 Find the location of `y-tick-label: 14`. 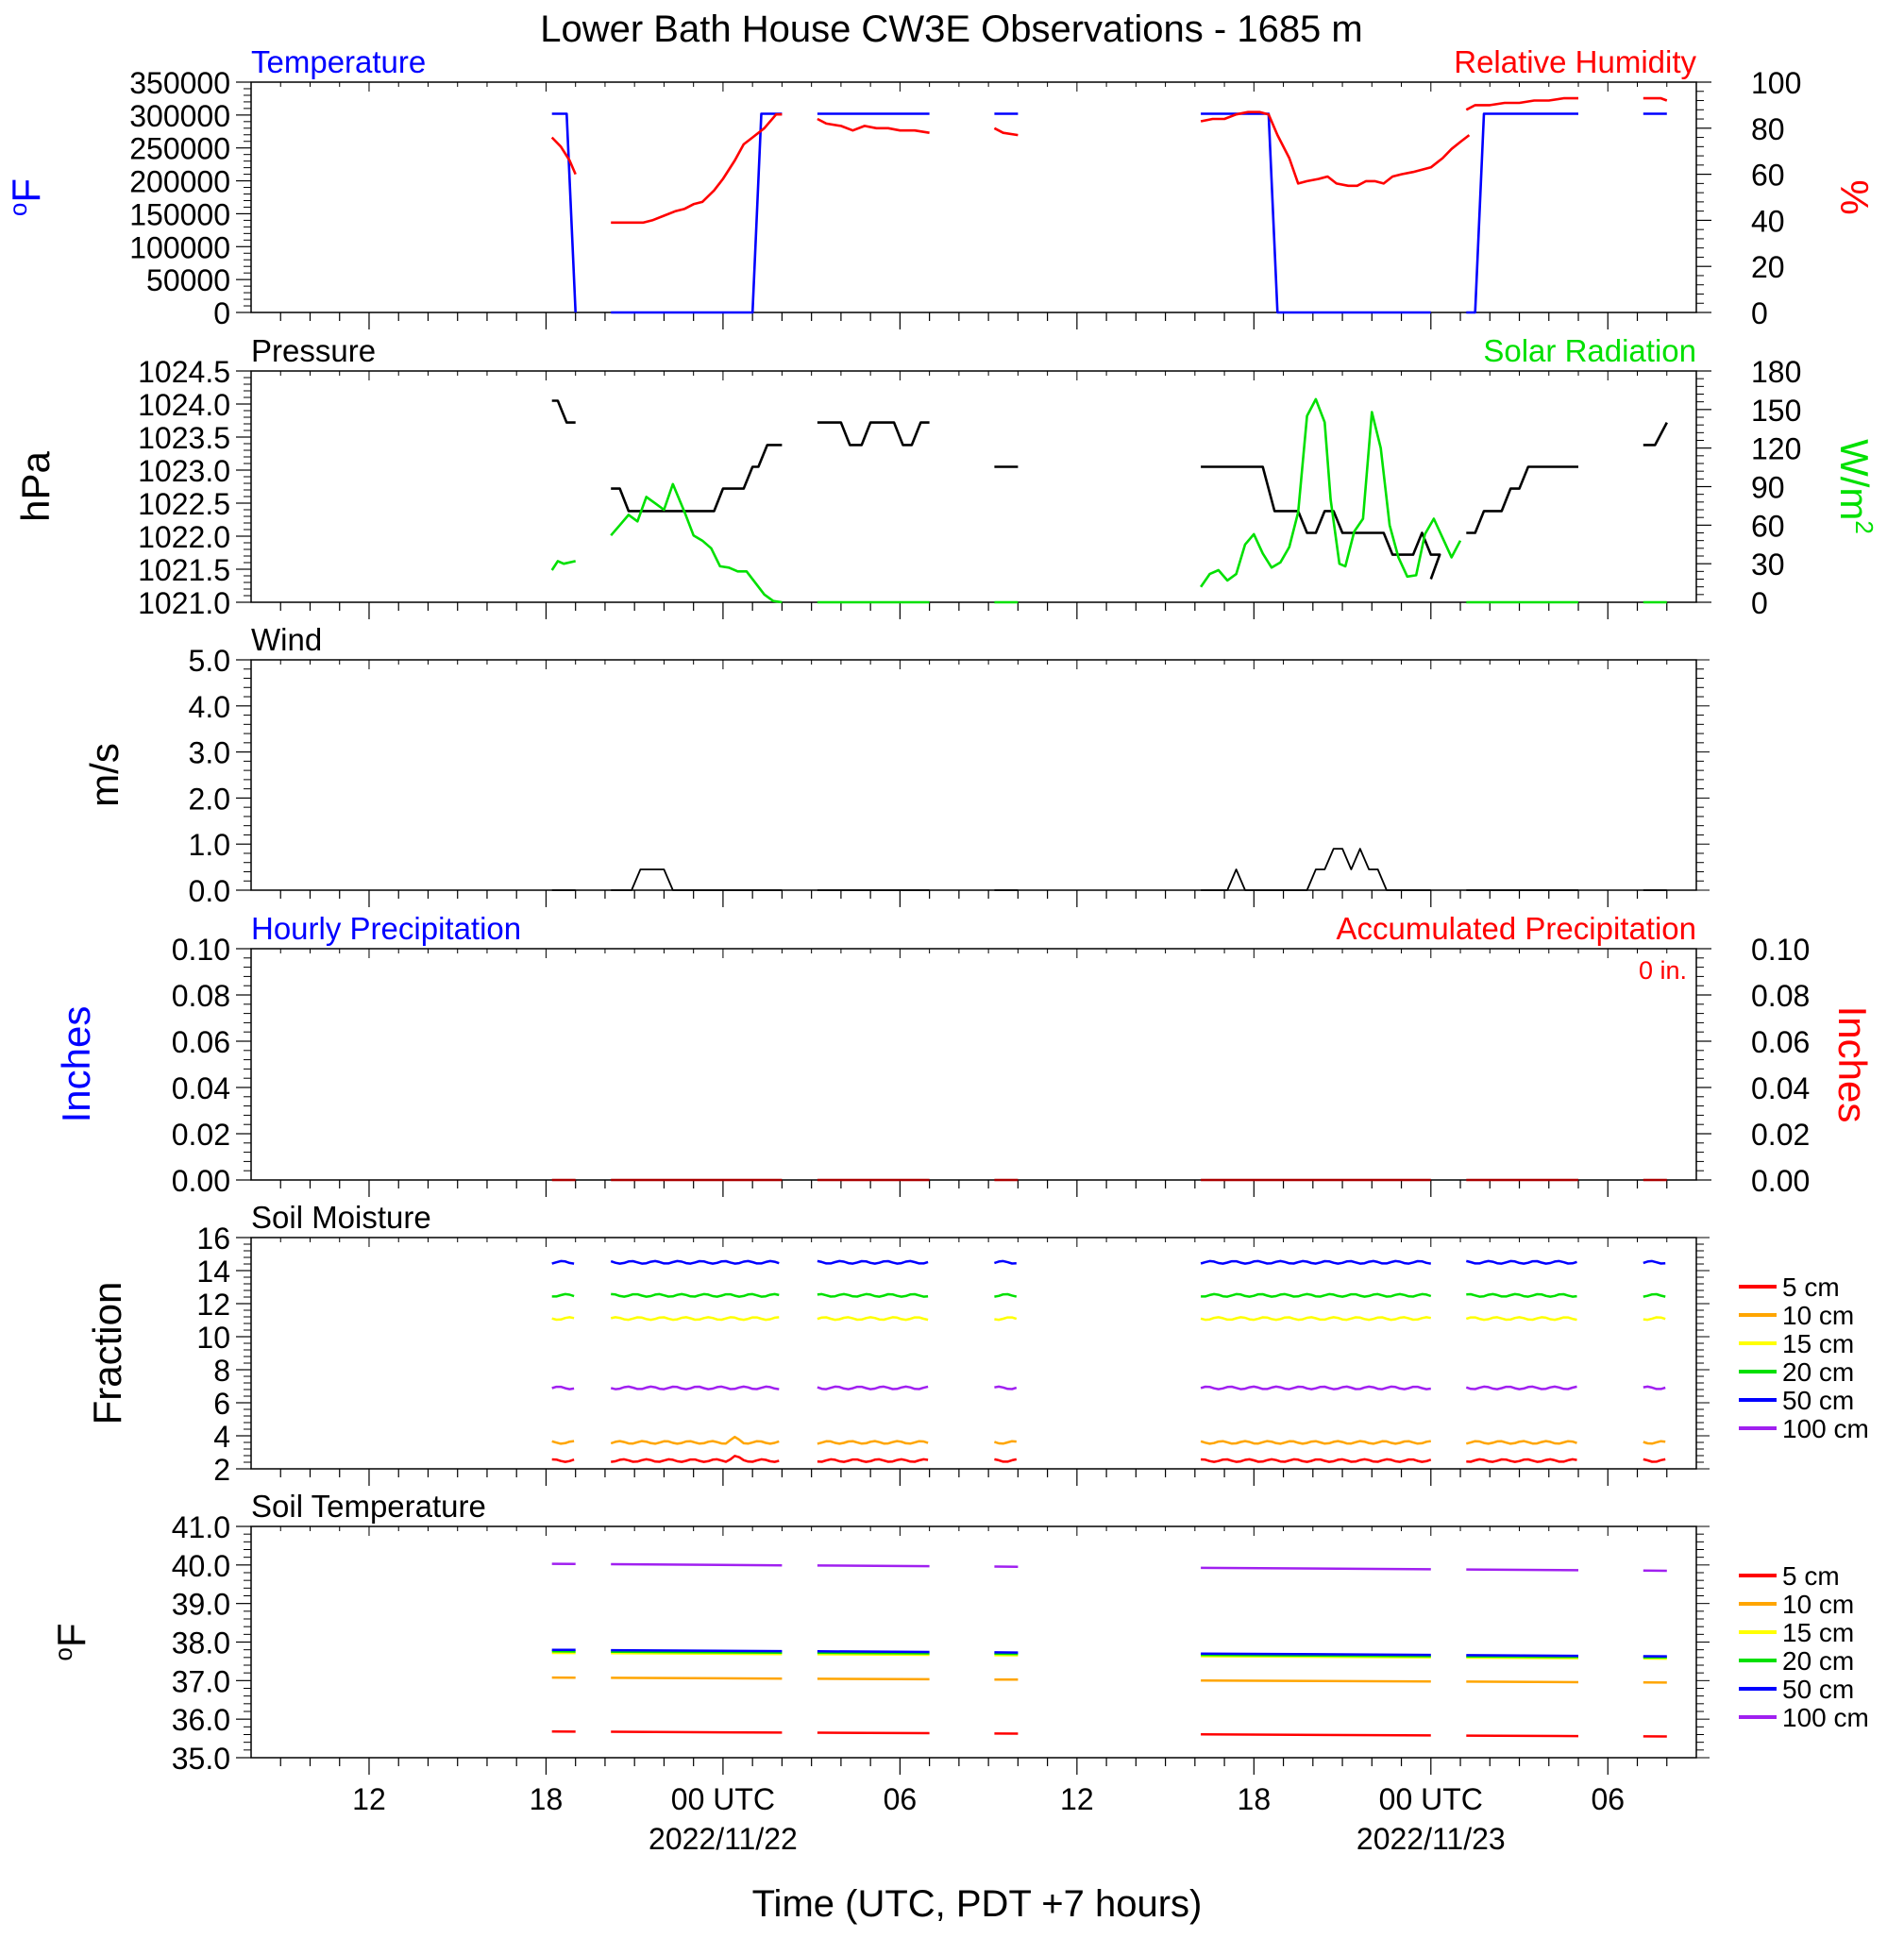

y-tick-label: 14 is located at coordinates (213, 1272).